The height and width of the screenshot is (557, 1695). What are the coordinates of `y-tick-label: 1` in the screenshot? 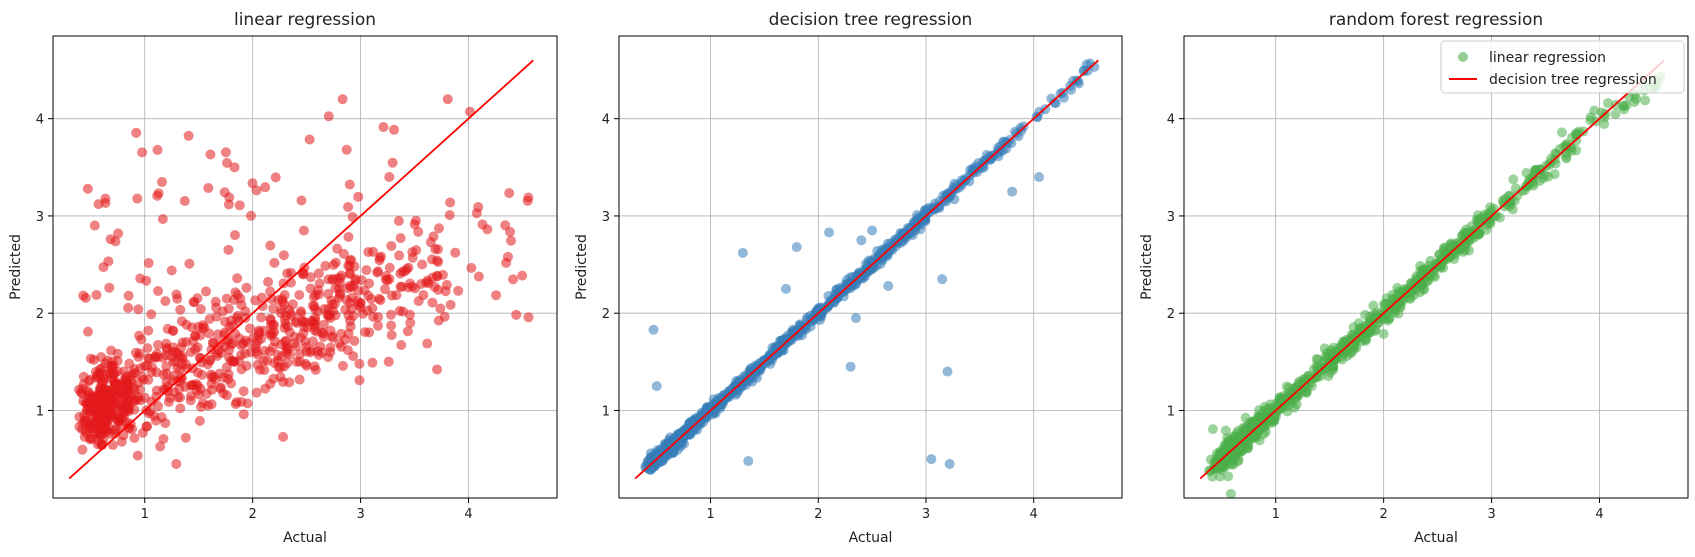 It's located at (40, 411).